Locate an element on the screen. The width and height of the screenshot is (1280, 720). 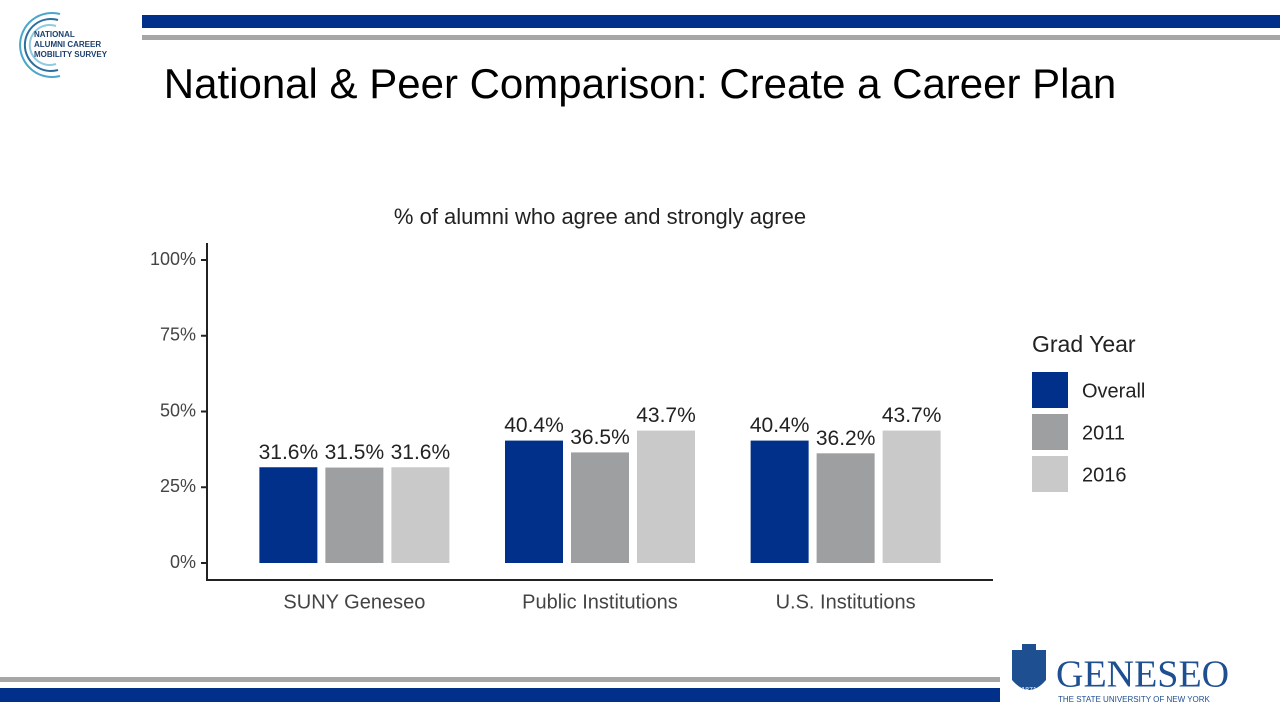
top-band is located at coordinates (711, 21).